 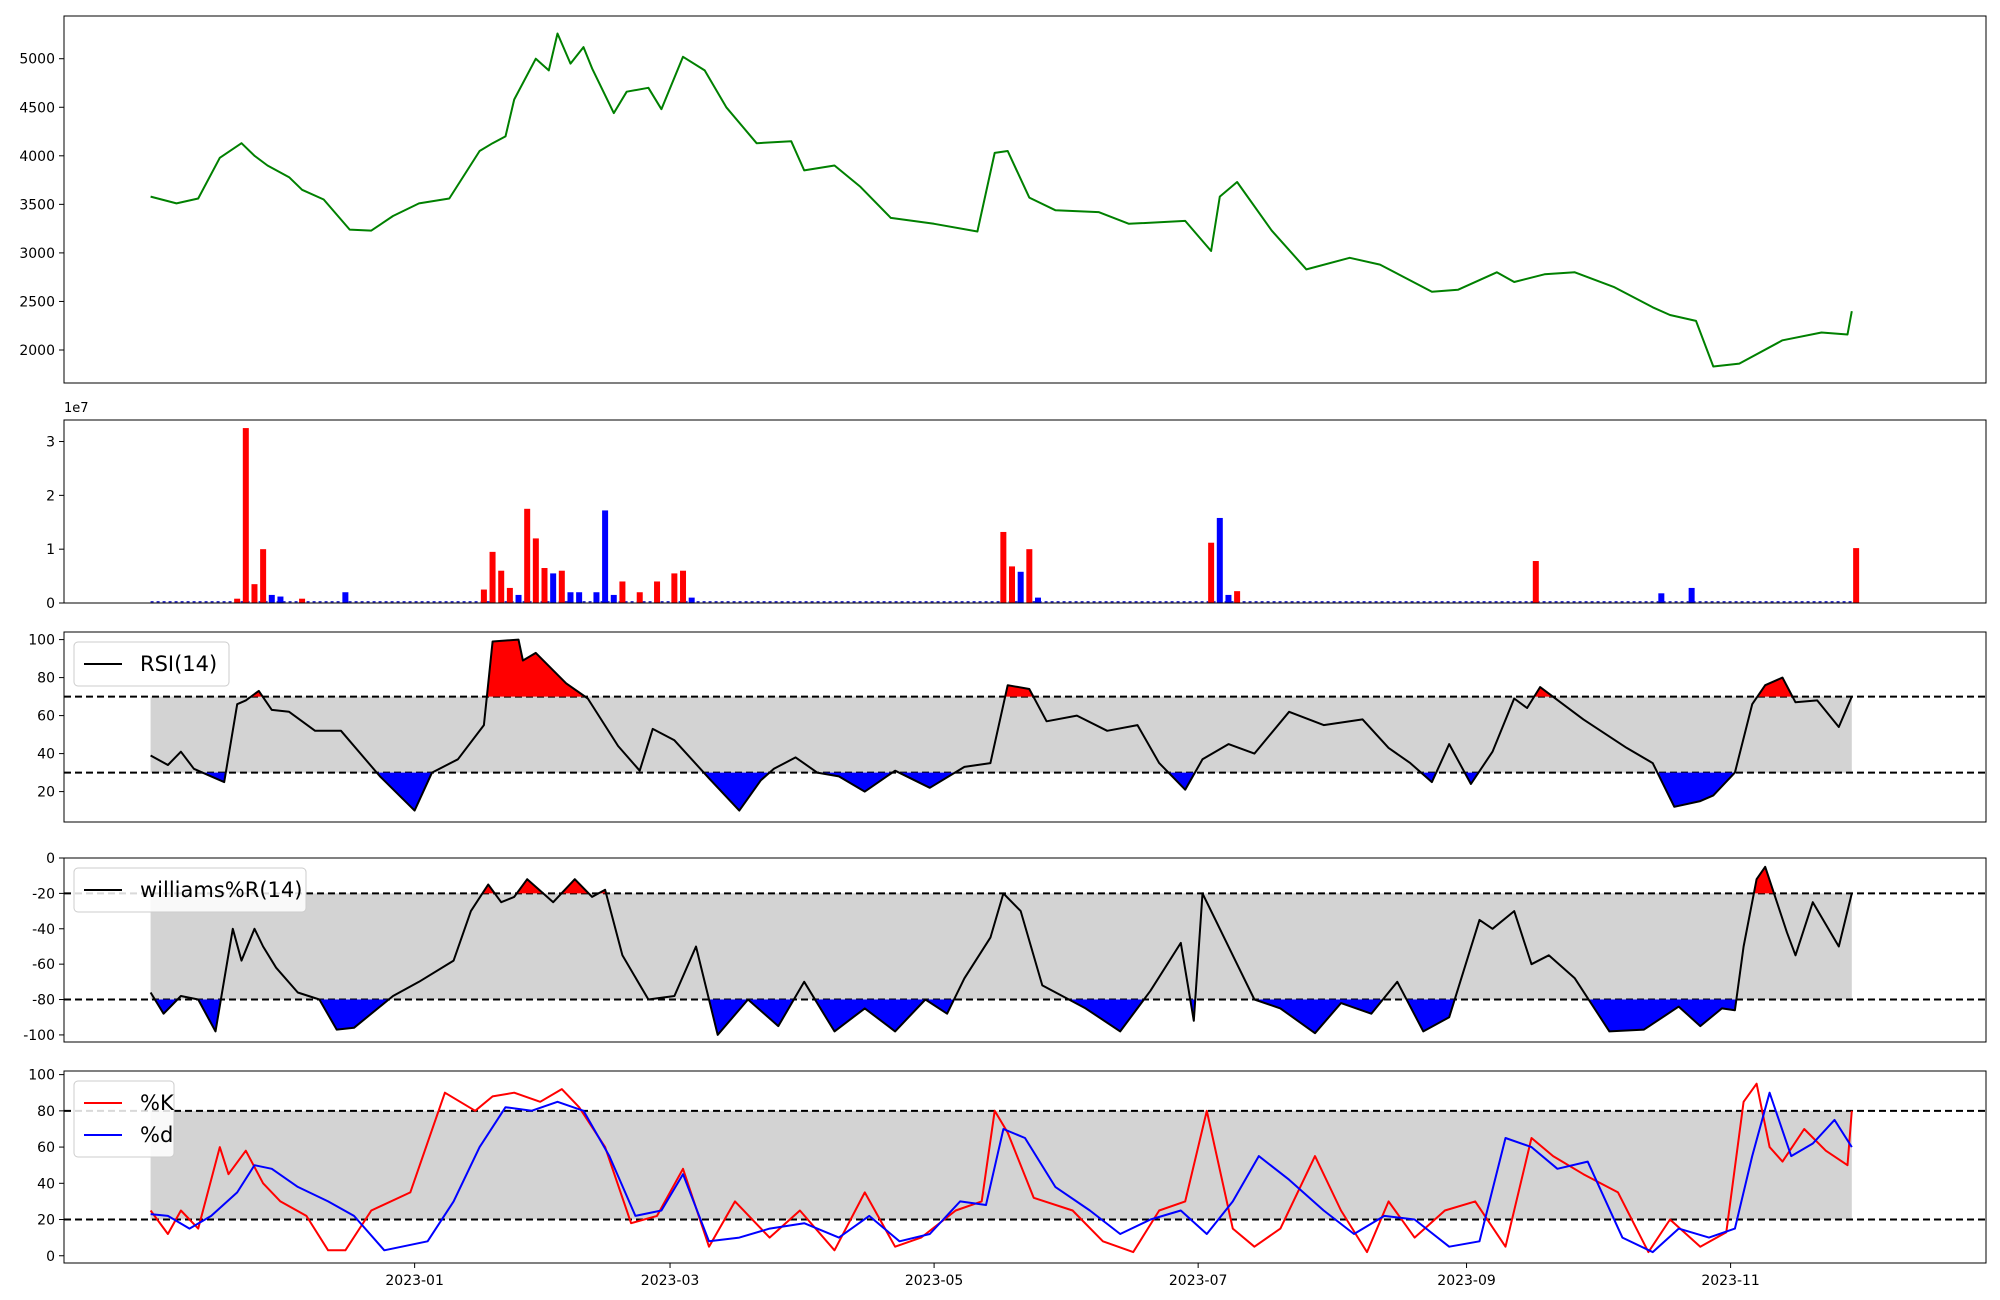 I want to click on x-axis-tick-label: 2023-07, so click(x=1198, y=1281).